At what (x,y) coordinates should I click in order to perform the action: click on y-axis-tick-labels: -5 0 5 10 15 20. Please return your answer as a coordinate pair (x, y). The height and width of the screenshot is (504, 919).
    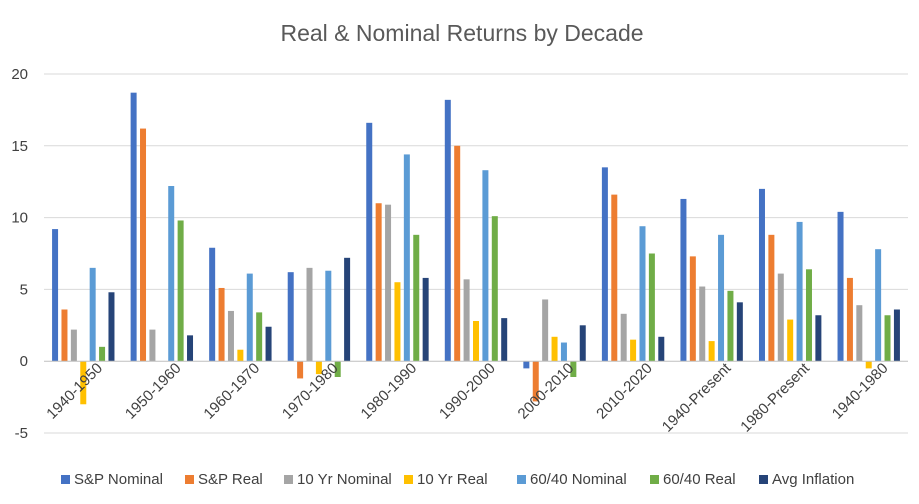
    Looking at the image, I should click on (19, 254).